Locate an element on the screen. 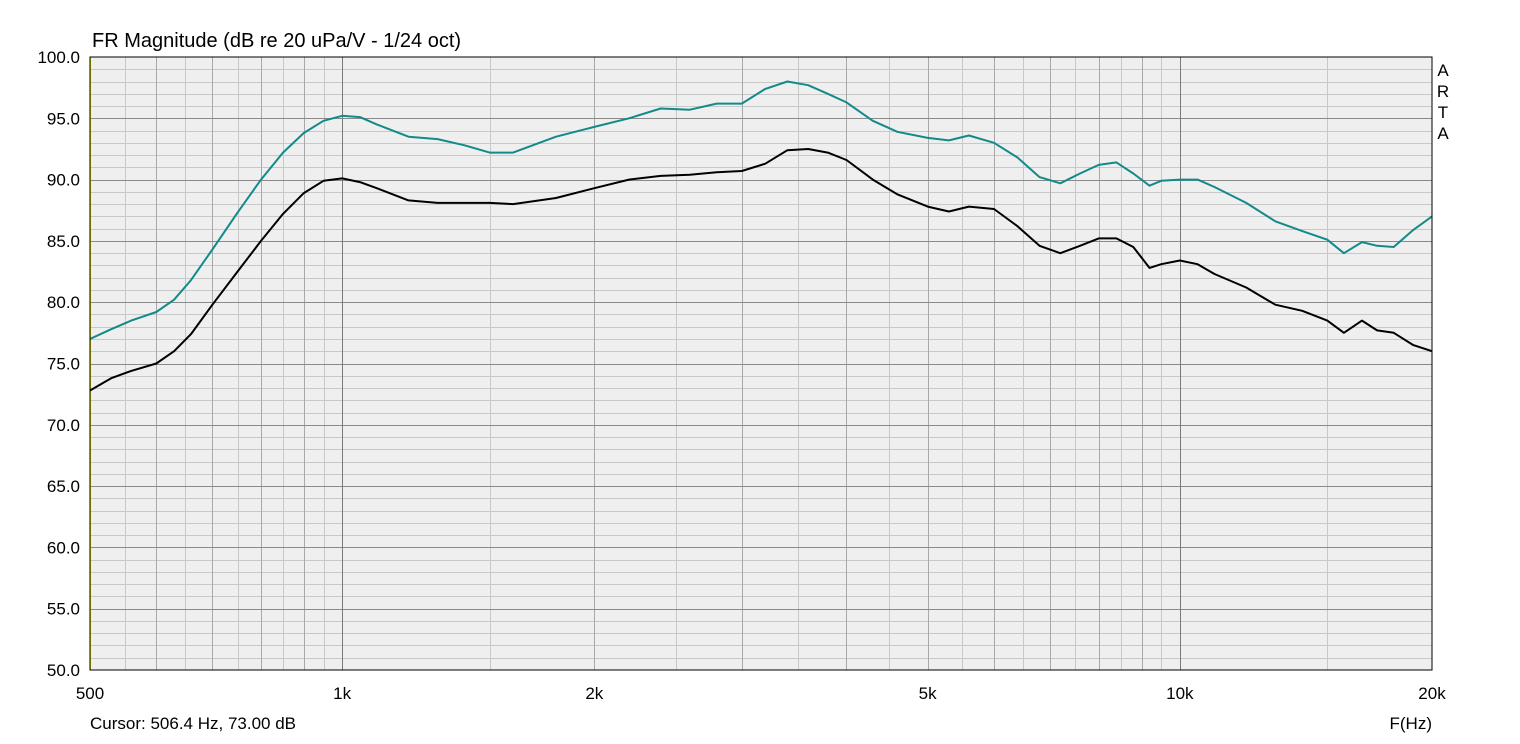 The width and height of the screenshot is (1520, 744). y-tick-label: 85.0 is located at coordinates (63, 241).